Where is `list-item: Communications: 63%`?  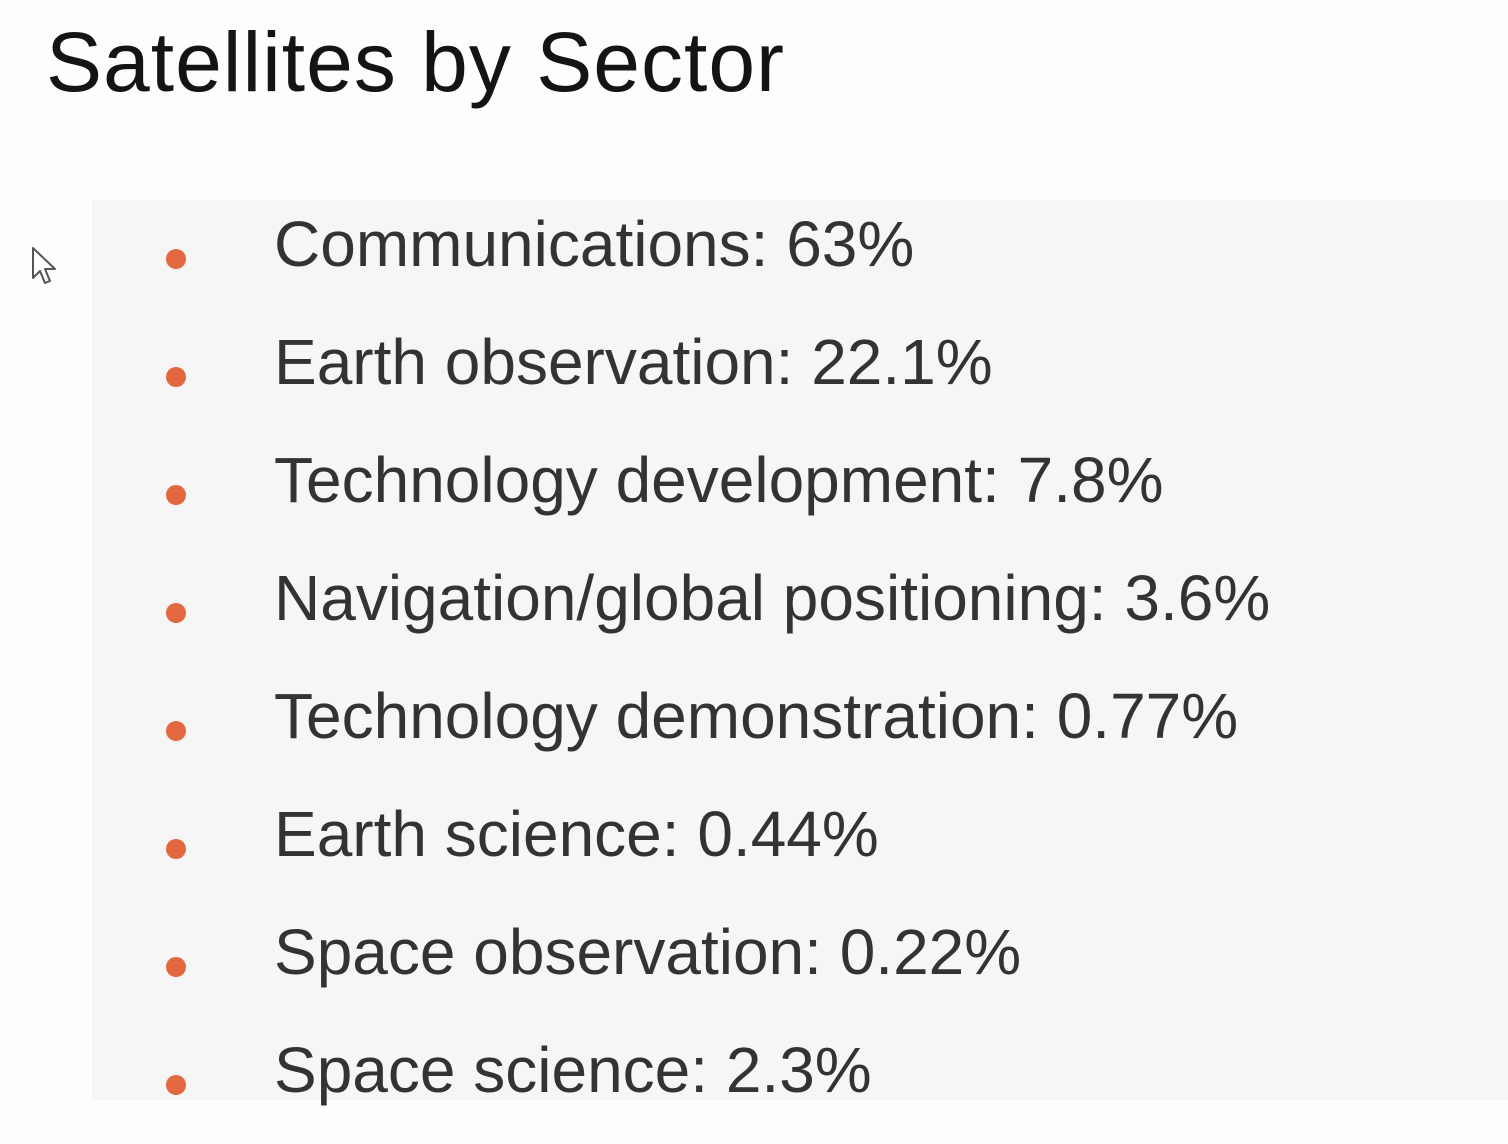
list-item: Communications: 63% is located at coordinates (800, 259).